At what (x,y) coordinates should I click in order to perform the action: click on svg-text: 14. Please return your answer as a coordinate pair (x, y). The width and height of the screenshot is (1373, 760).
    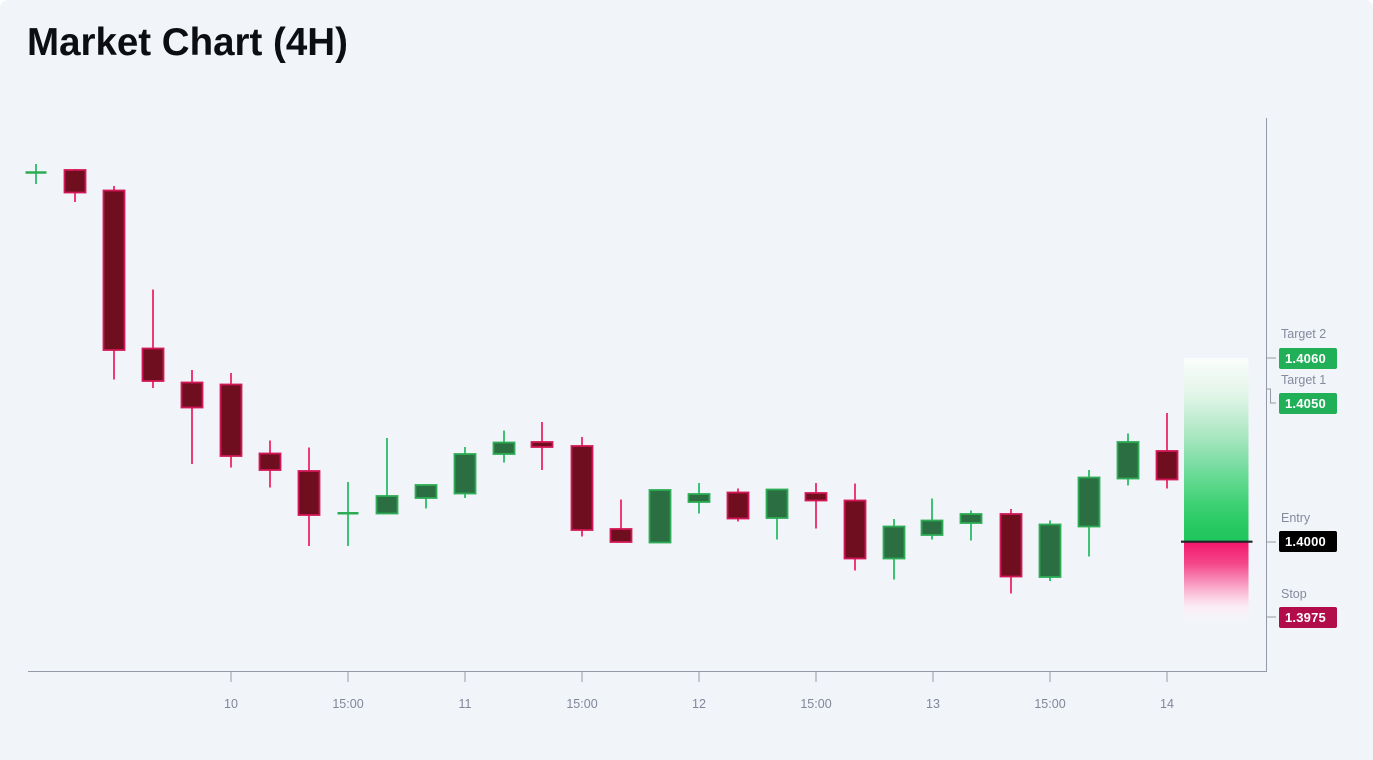
    Looking at the image, I should click on (1167, 704).